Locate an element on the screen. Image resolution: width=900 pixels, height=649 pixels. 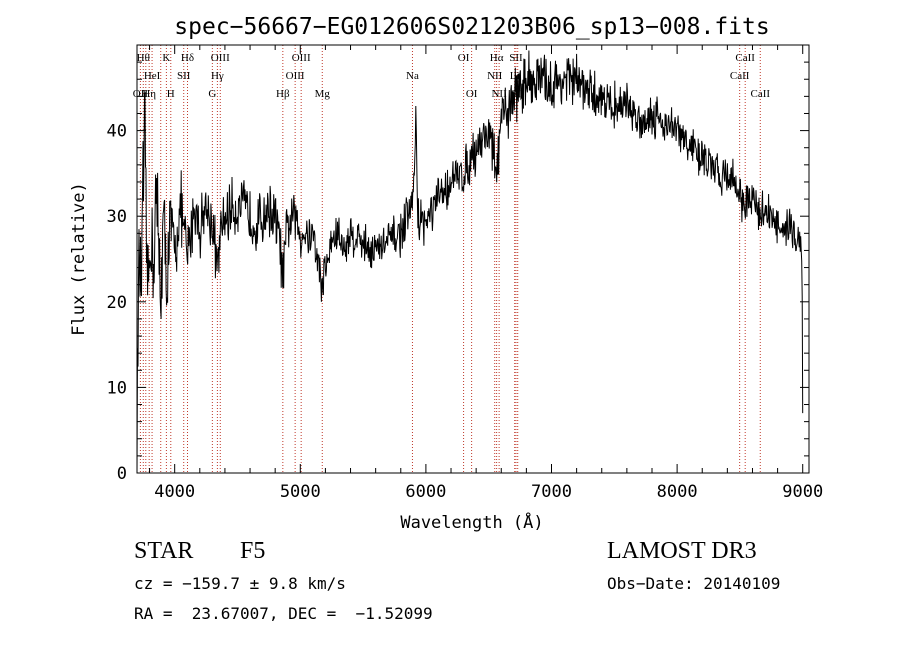
line-marker-label: Hθ is located at coordinates (143, 58).